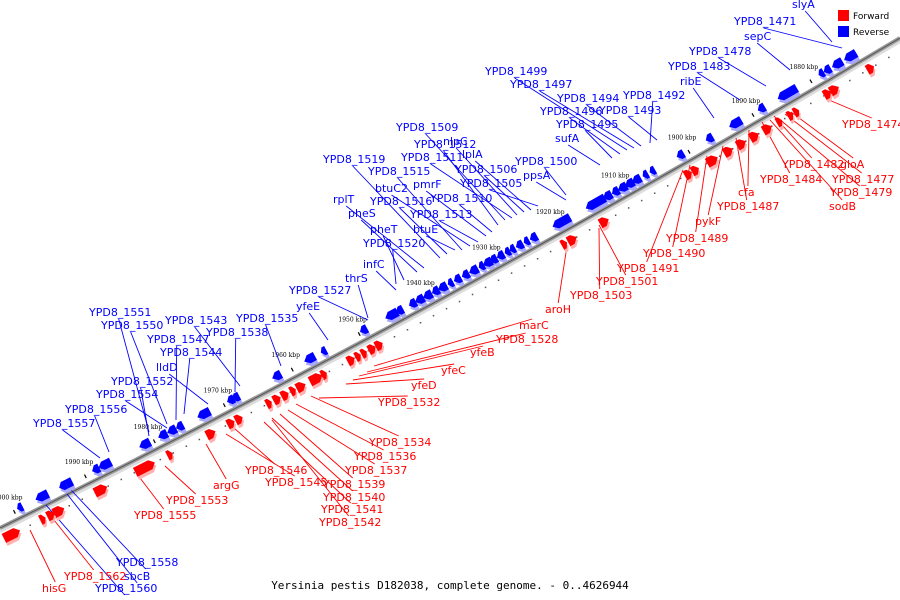  What do you see at coordinates (384, 229) in the screenshot?
I see `reverse-gene-label: pheT` at bounding box center [384, 229].